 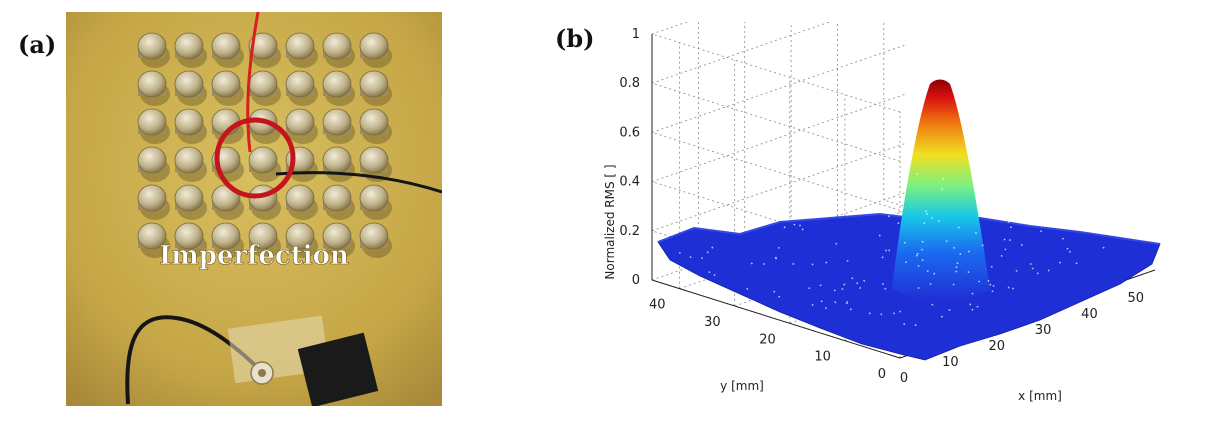 What do you see at coordinates (37, 44) in the screenshot?
I see `panel-a-label: (a)` at bounding box center [37, 44].